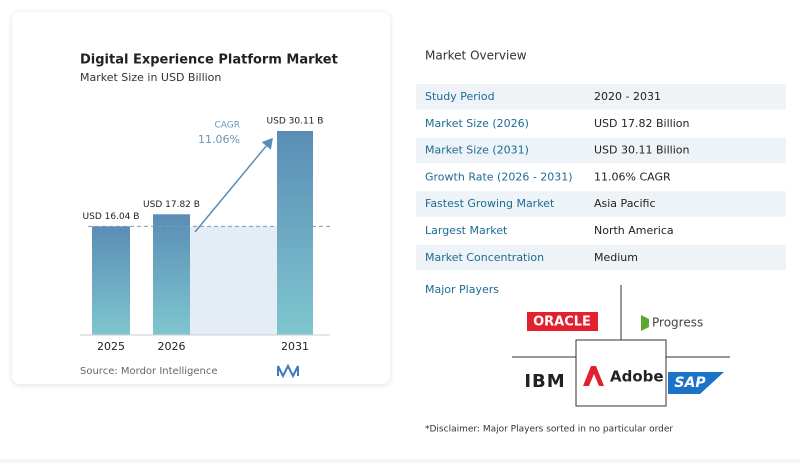 This screenshot has height=463, width=800. What do you see at coordinates (476, 56) in the screenshot?
I see `overview-title: Market Overview` at bounding box center [476, 56].